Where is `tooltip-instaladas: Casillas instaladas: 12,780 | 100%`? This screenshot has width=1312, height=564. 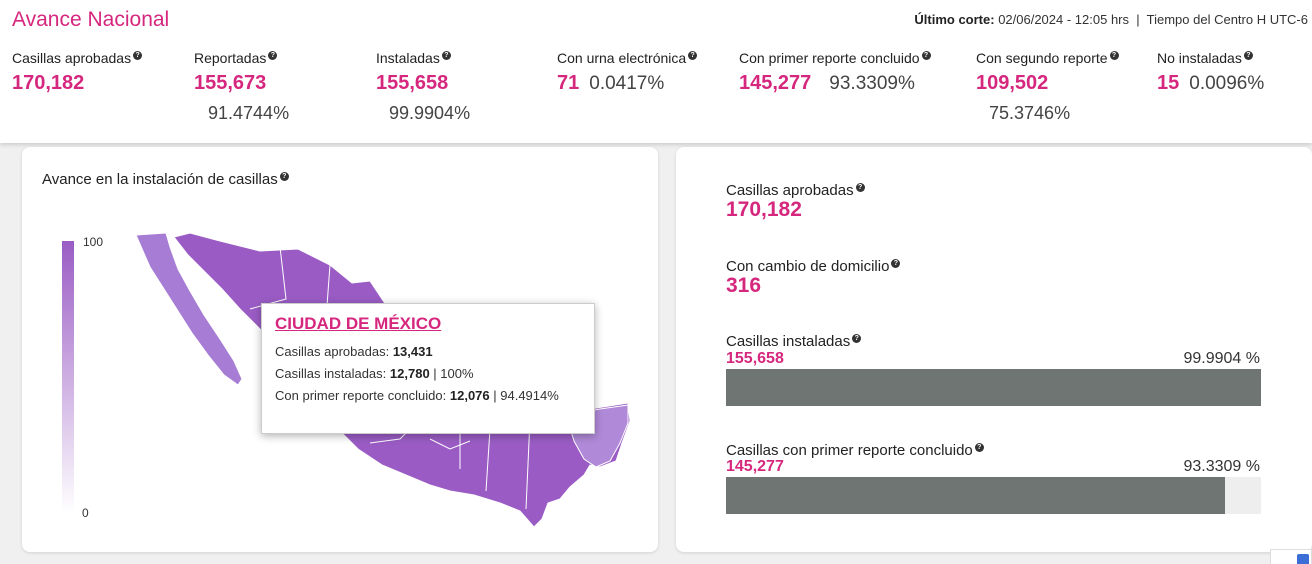
tooltip-instaladas: Casillas instaladas: 12,780 | 100% is located at coordinates (428, 373).